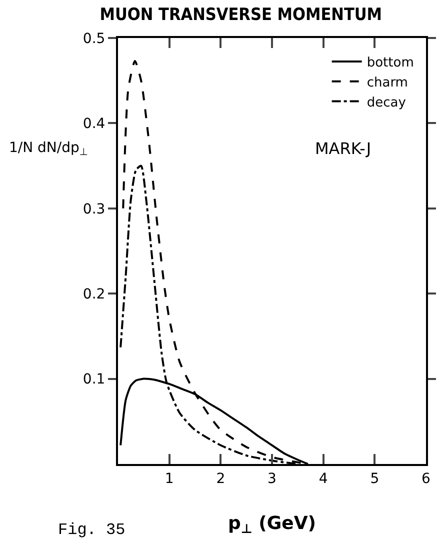 Image resolution: width=438 pixels, height=556 pixels. Describe the element at coordinates (386, 102) in the screenshot. I see `legend-label: decay` at that location.